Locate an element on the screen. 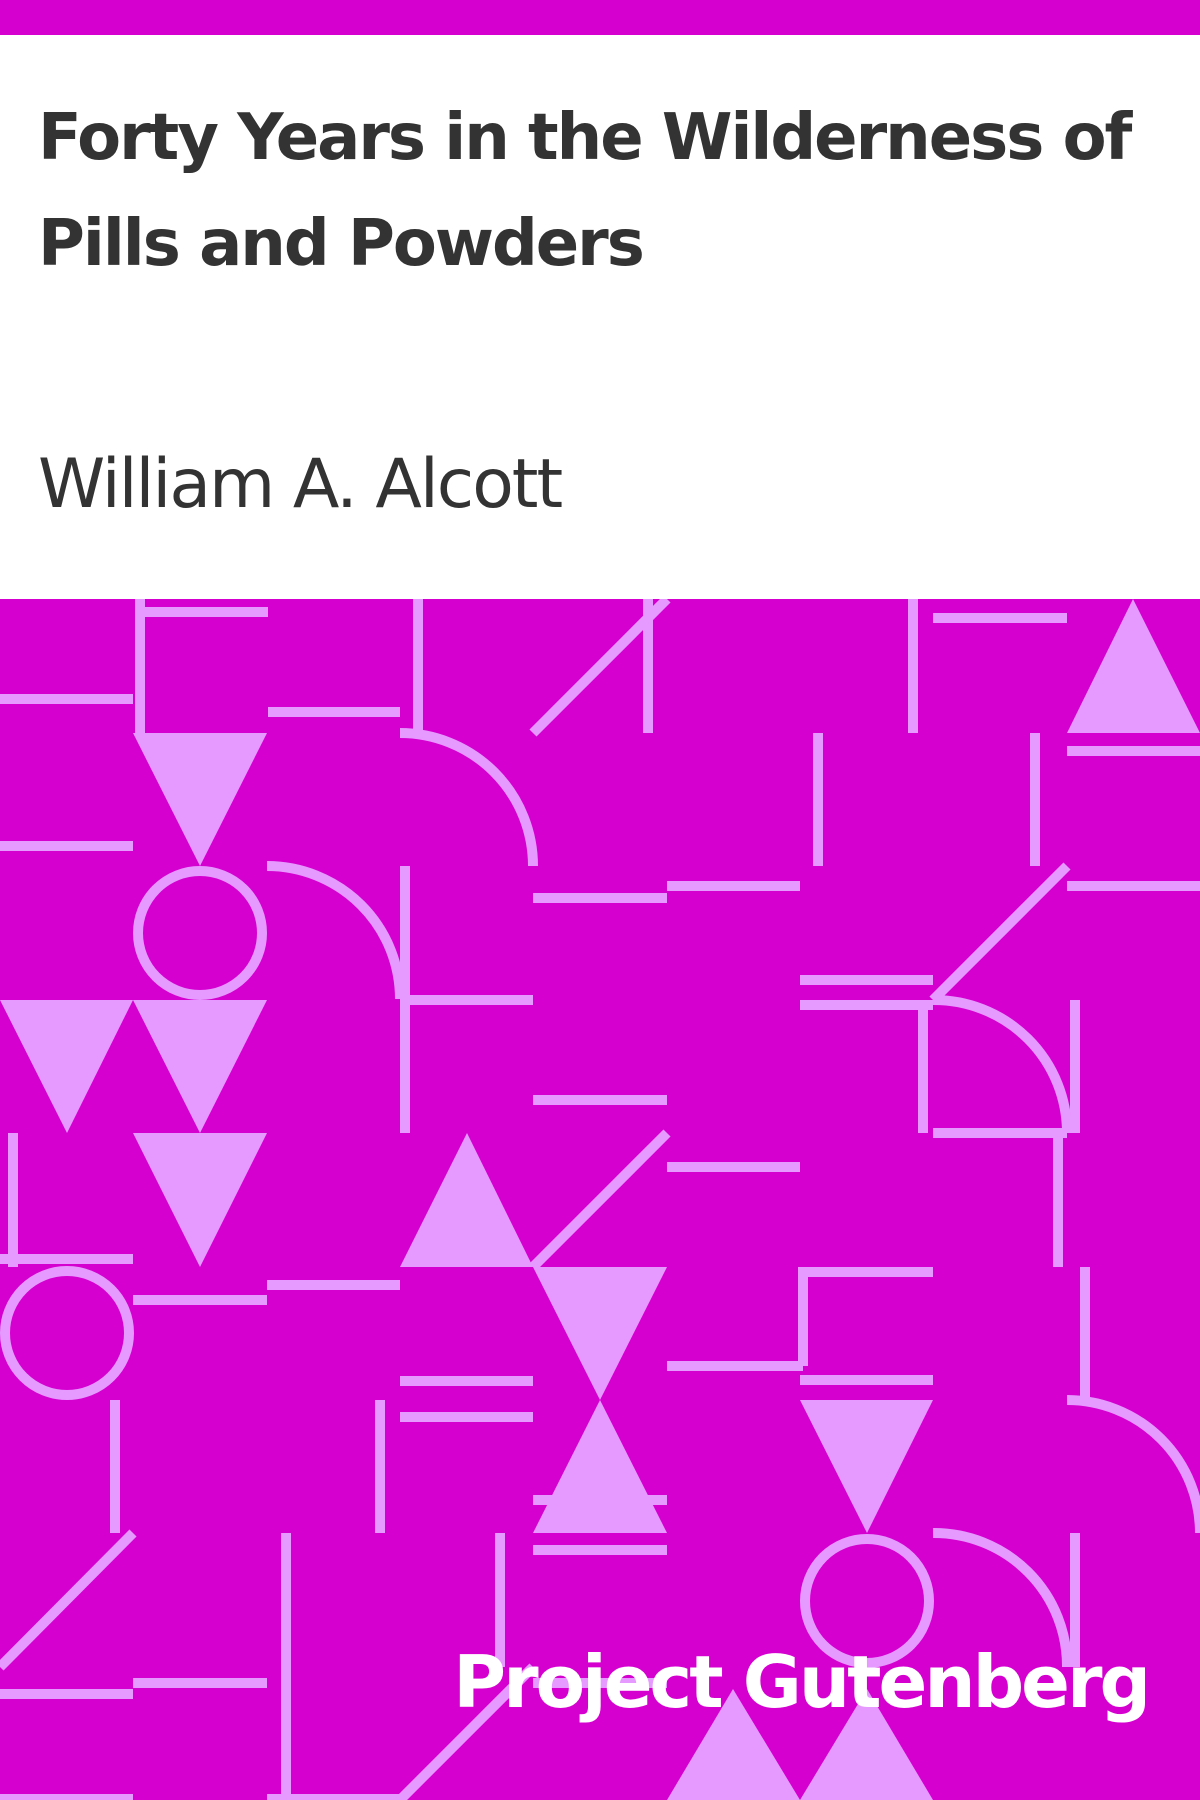  book-author: William A. Alcott is located at coordinates (300, 484).